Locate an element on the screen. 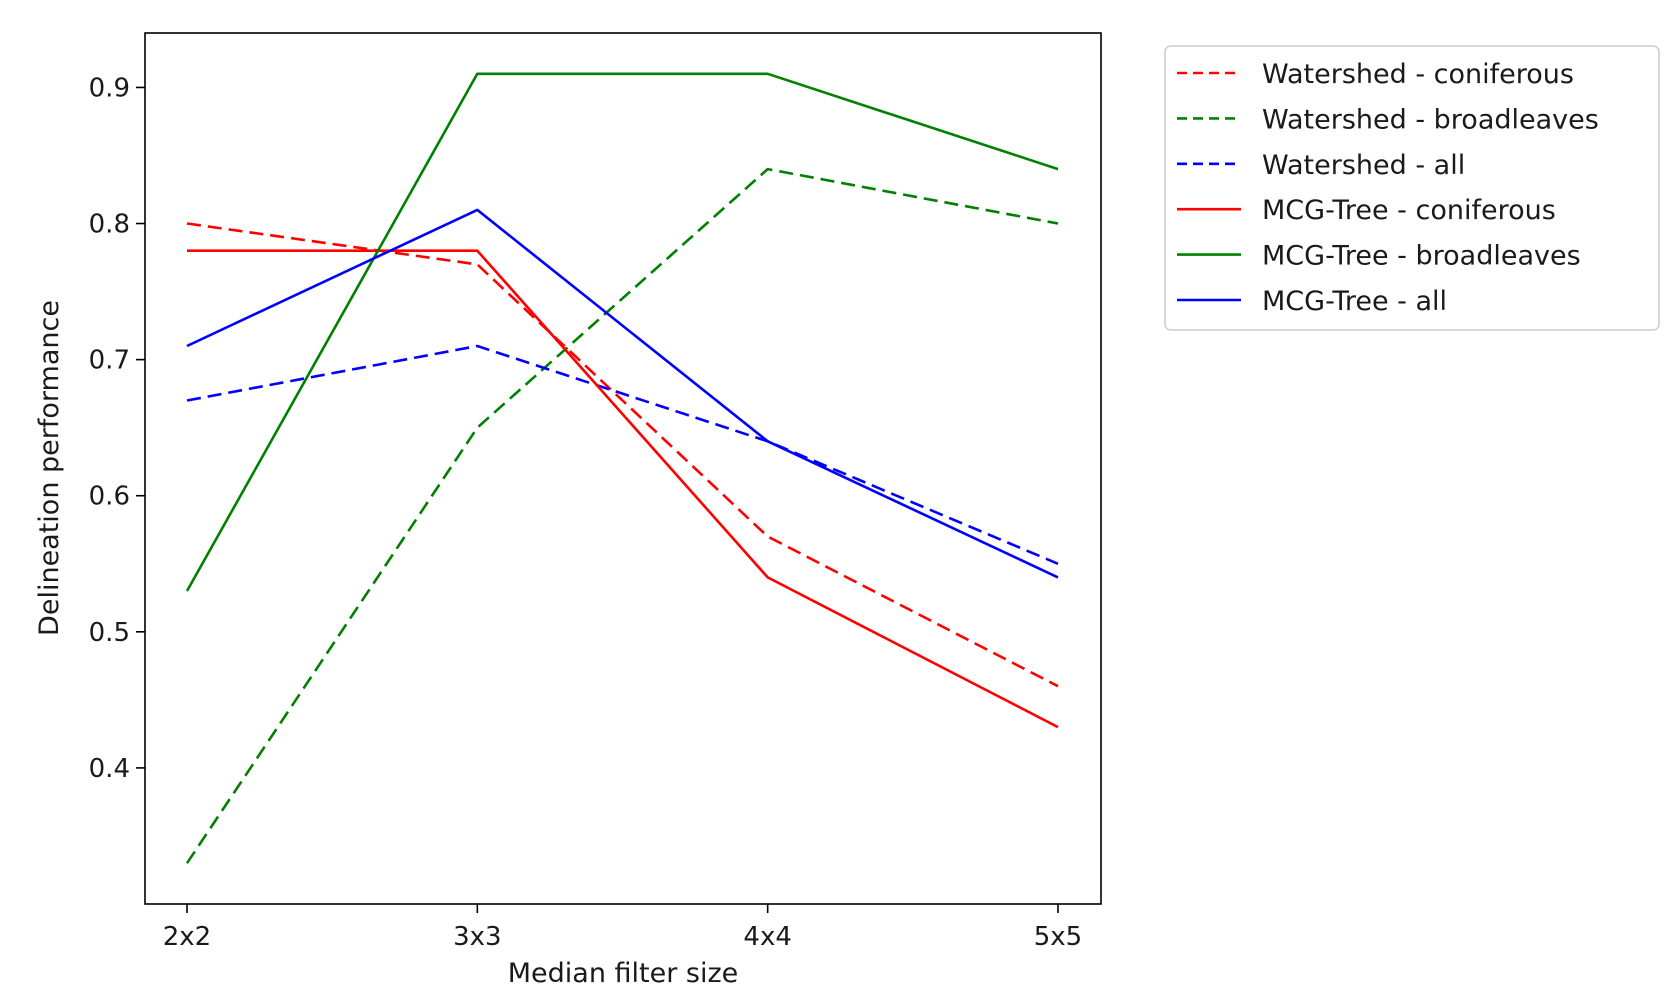 The height and width of the screenshot is (992, 1667). legend-entry-mcg-tree-all: MCG-Tree - all is located at coordinates (1312, 301).